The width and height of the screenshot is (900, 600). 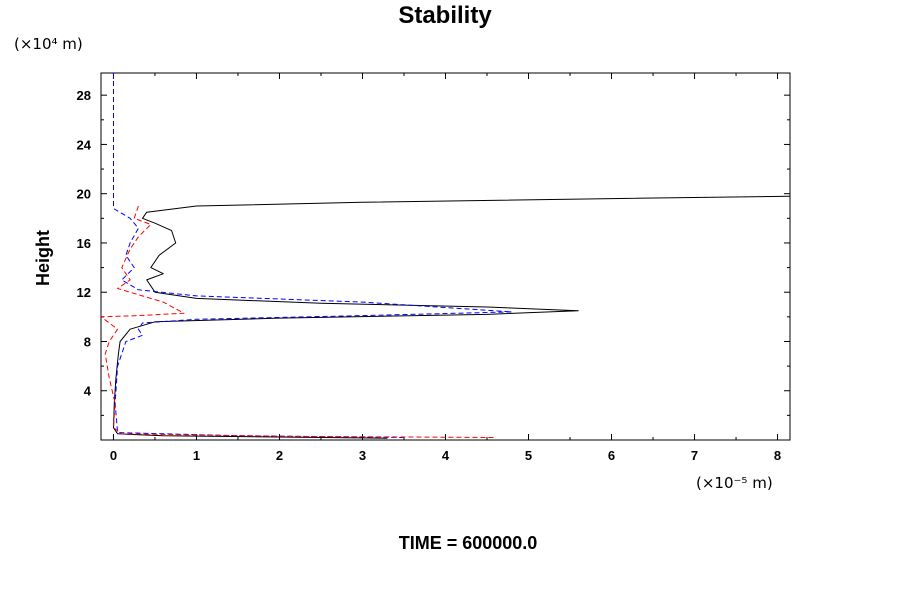 What do you see at coordinates (84, 292) in the screenshot?
I see `y-tick-label: 12` at bounding box center [84, 292].